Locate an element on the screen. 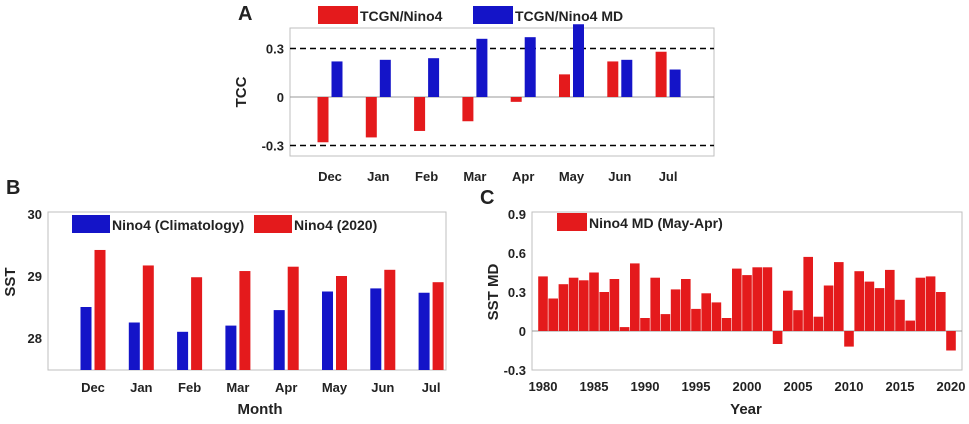 The image size is (969, 424). panel-b-bars is located at coordinates (262, 309).